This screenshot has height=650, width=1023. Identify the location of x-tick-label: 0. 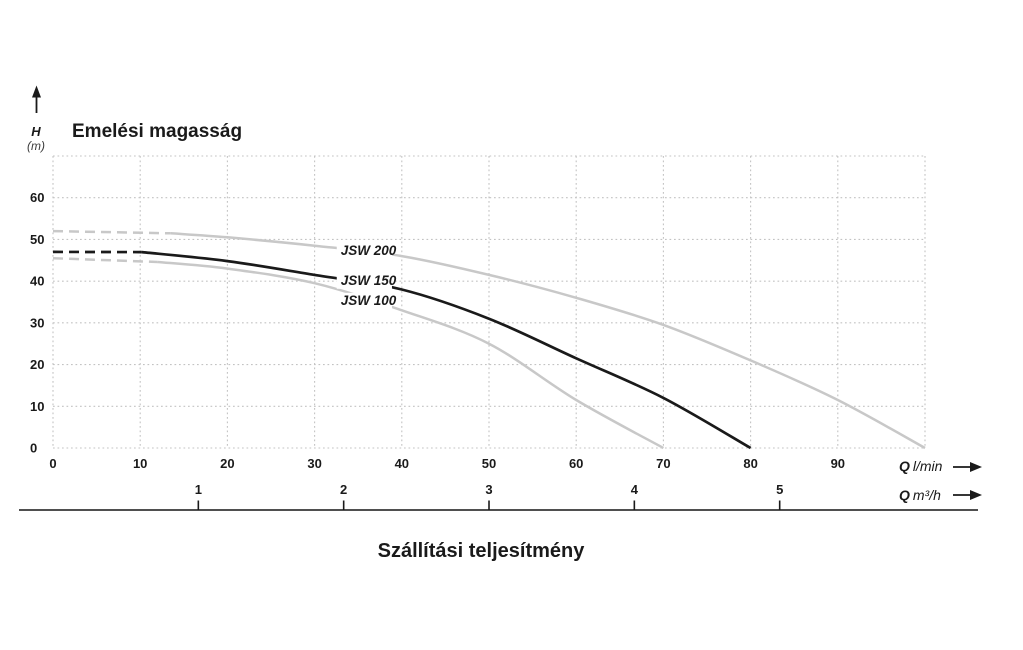
(52, 463).